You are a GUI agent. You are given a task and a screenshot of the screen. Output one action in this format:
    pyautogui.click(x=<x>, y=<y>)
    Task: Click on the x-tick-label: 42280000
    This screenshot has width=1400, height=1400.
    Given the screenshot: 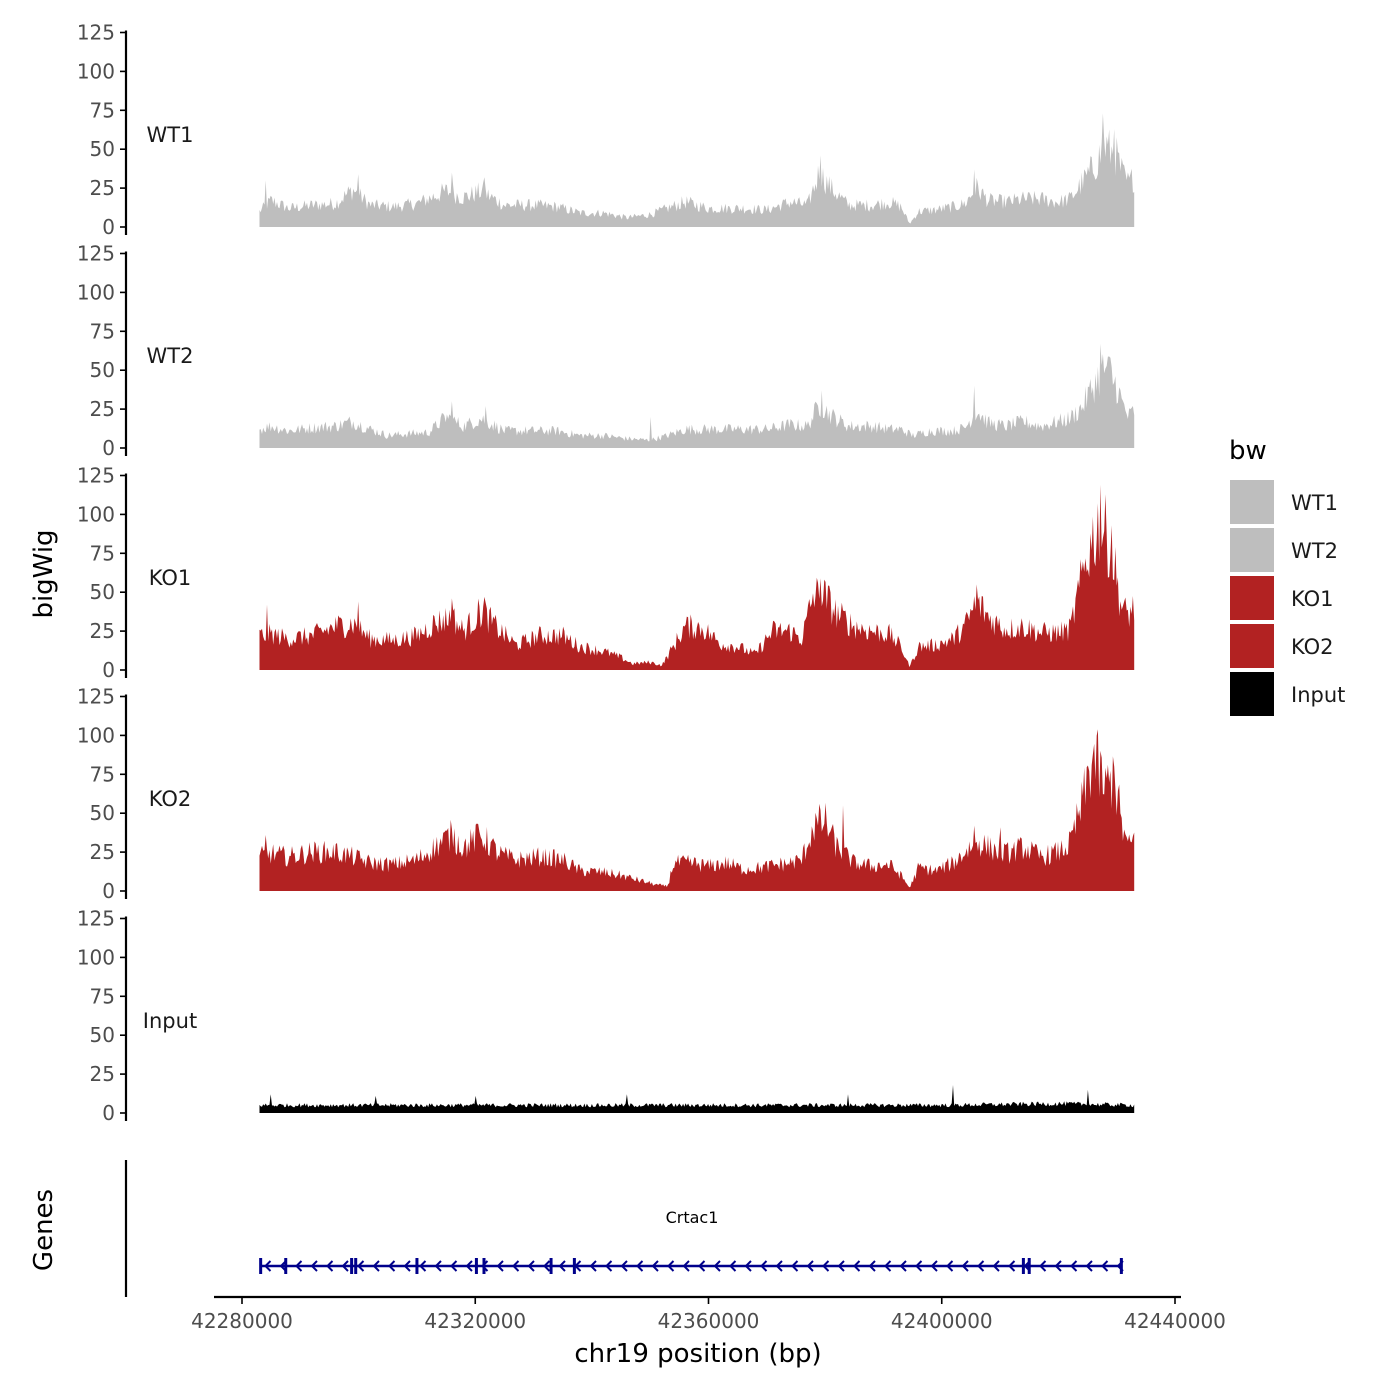 What is the action you would take?
    pyautogui.click(x=242, y=1321)
    